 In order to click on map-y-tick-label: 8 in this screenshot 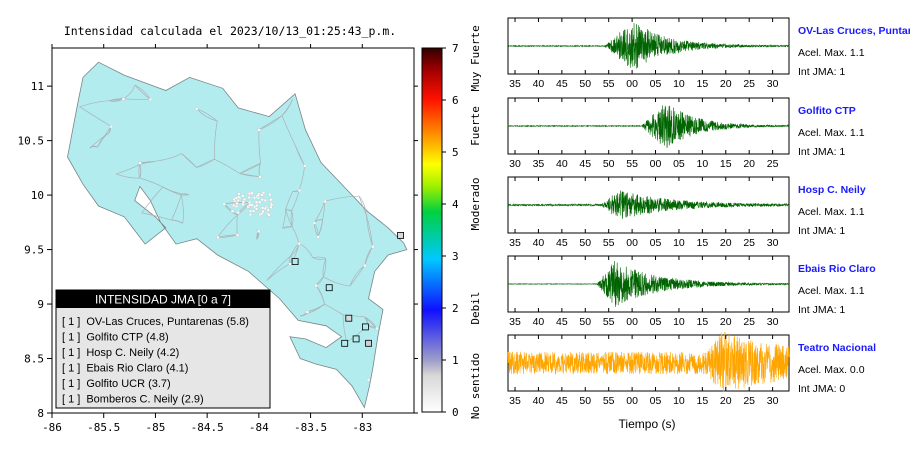, I will do `click(40, 413)`.